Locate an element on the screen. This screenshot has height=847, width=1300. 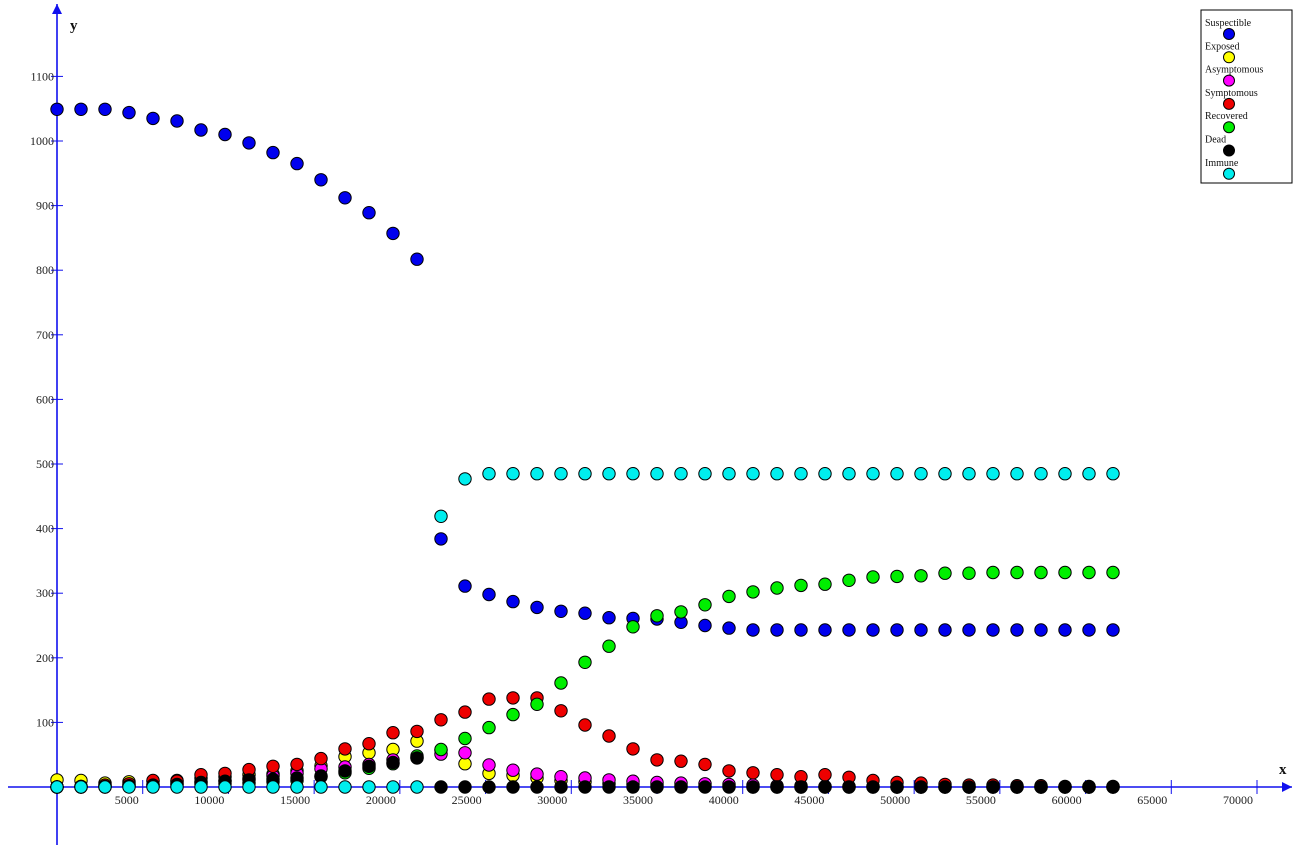
y-tick-label: 700 is located at coordinates (45, 335).